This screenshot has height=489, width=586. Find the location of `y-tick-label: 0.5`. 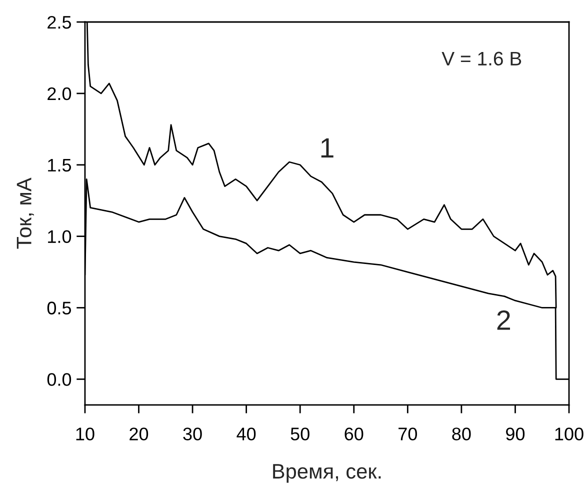

y-tick-label: 0.5 is located at coordinates (59, 308).